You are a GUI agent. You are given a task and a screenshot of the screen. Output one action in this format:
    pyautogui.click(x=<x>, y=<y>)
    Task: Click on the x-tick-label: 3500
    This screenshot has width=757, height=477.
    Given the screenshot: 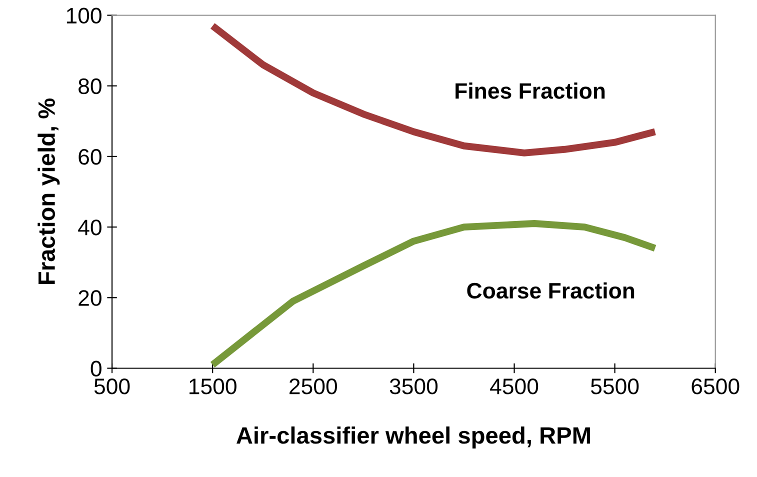 What is the action you would take?
    pyautogui.click(x=414, y=386)
    